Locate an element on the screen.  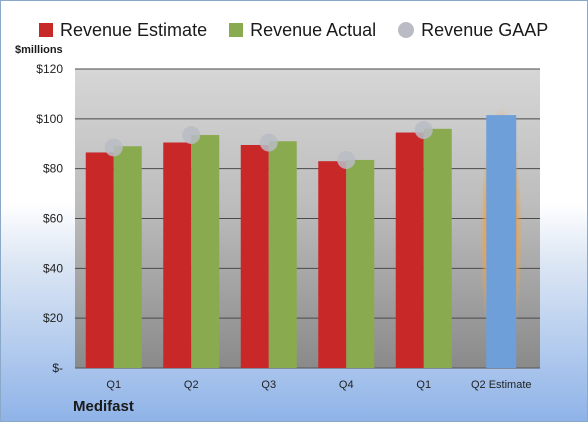
y-tick-label: $20 is located at coordinates (53, 318).